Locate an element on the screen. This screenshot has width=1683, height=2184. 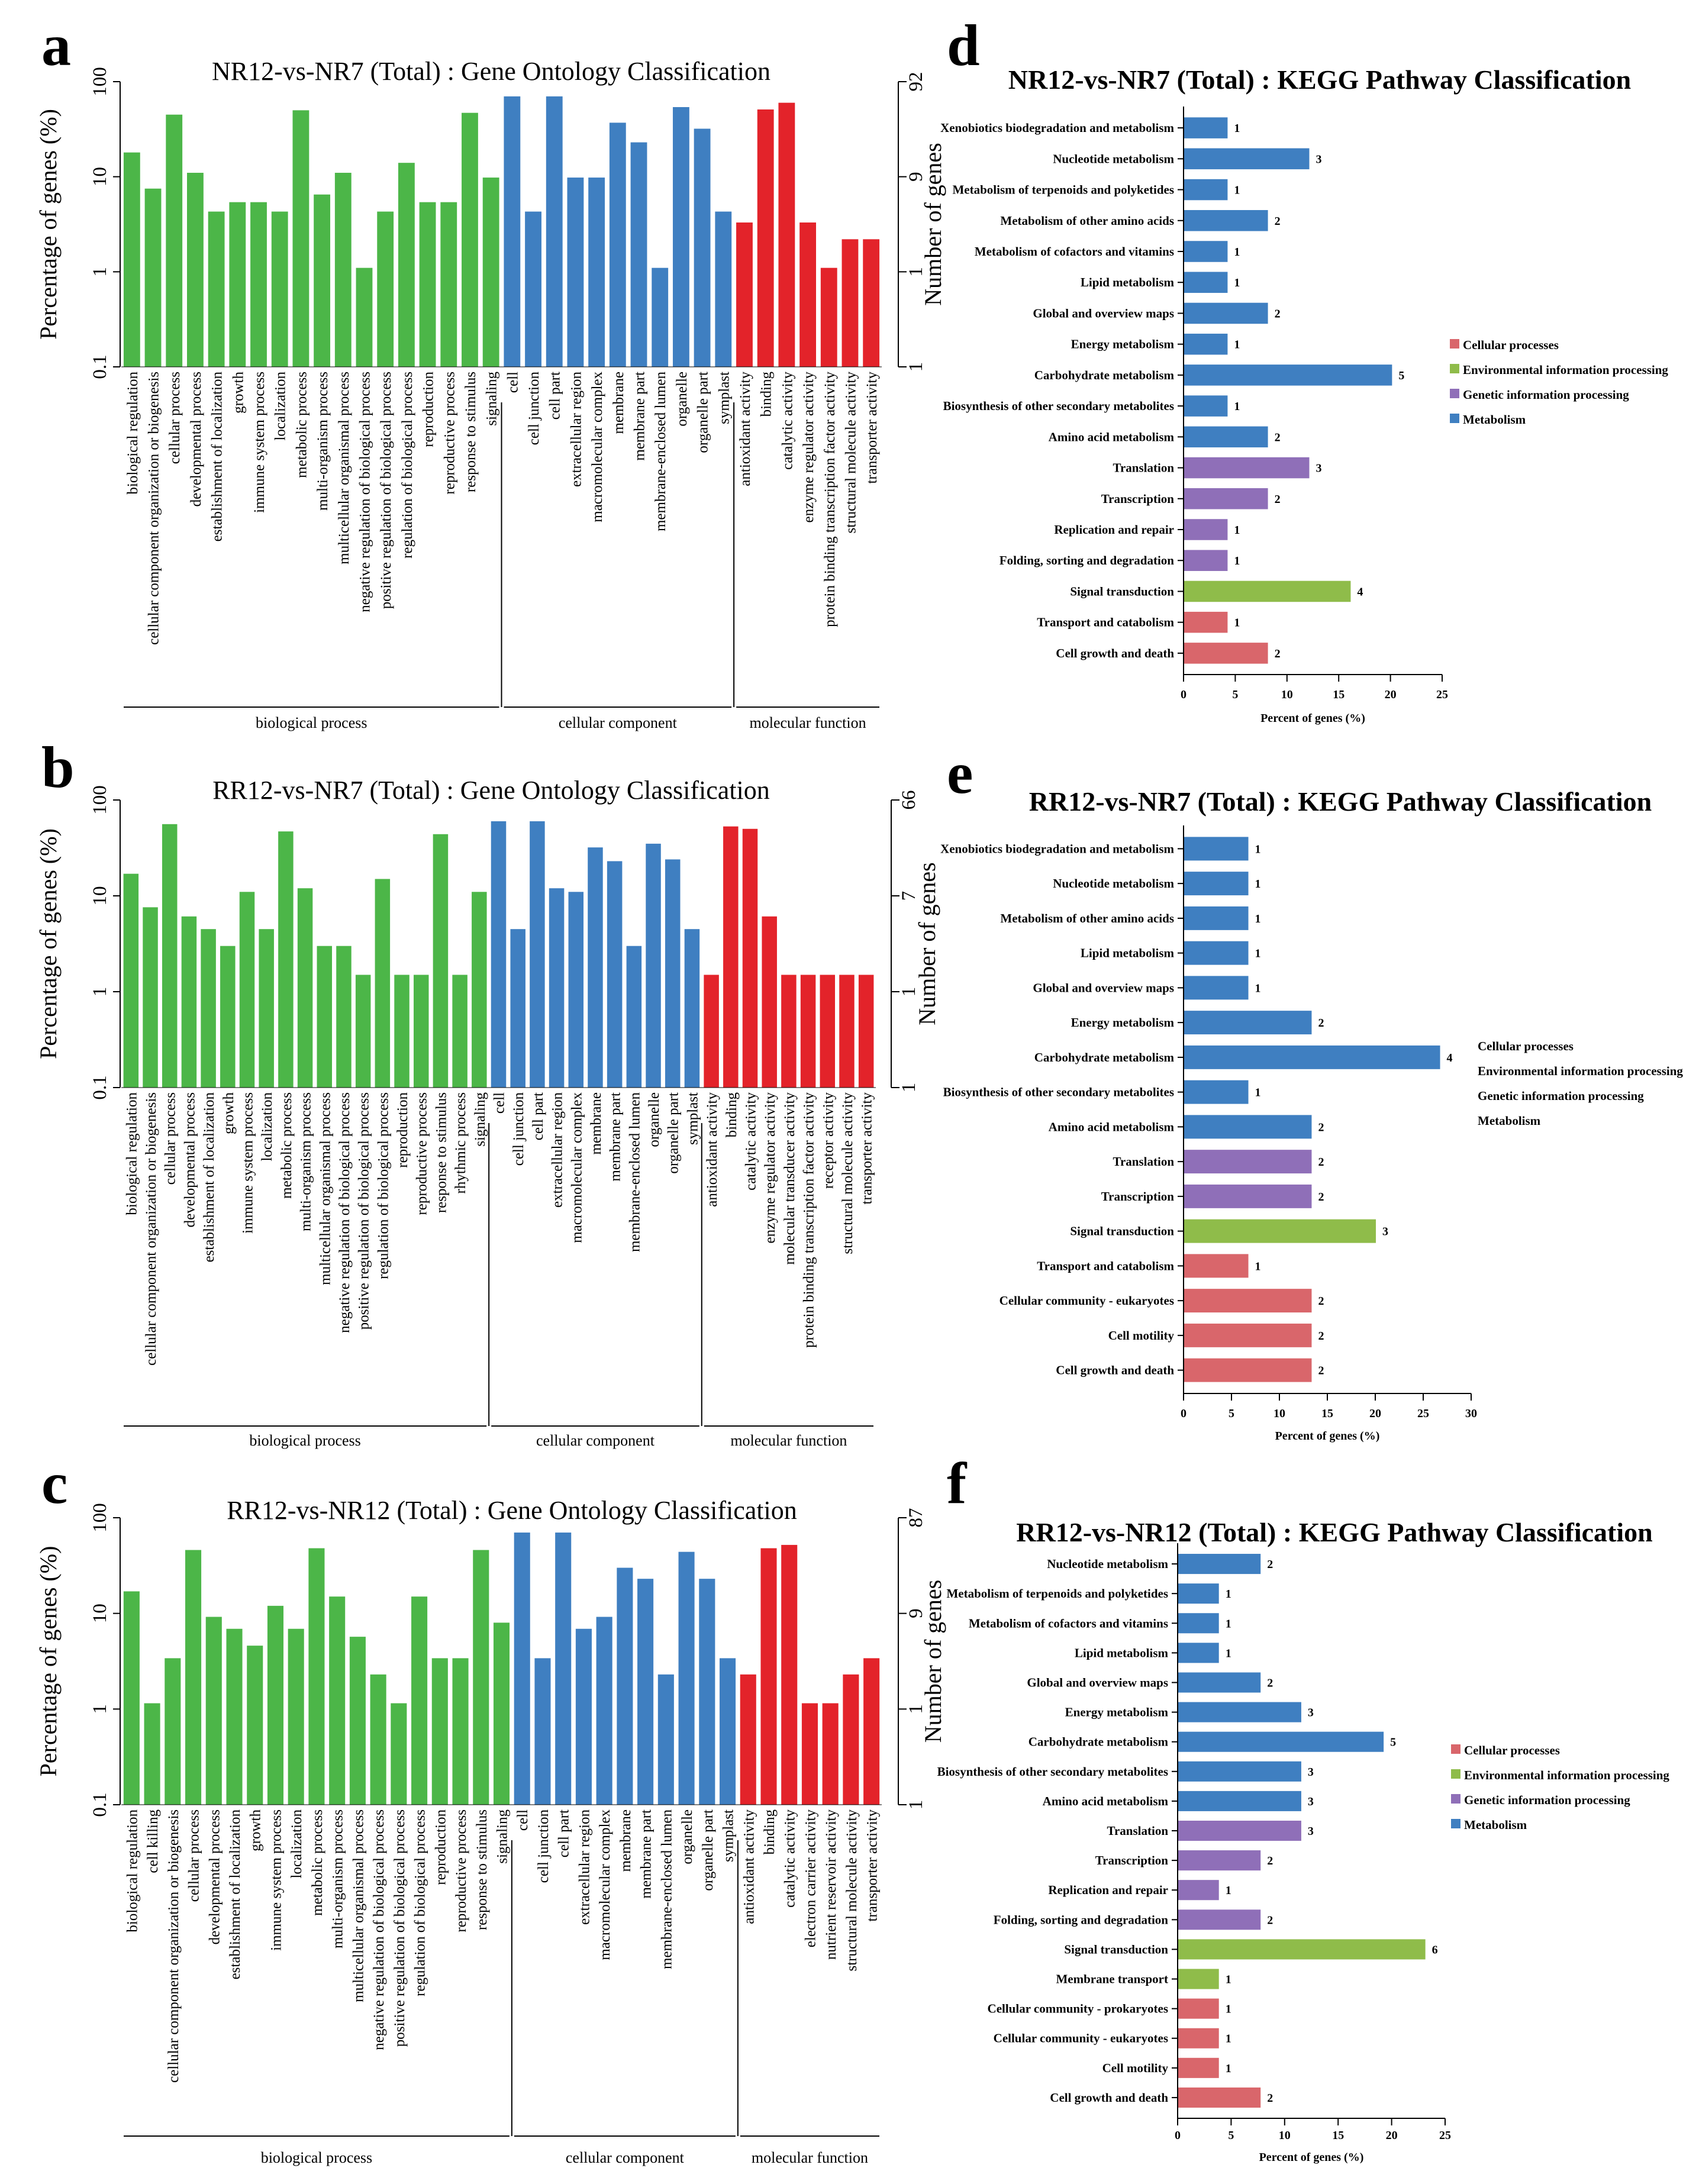
category-label: response to stimulus is located at coordinates (441, 1152).